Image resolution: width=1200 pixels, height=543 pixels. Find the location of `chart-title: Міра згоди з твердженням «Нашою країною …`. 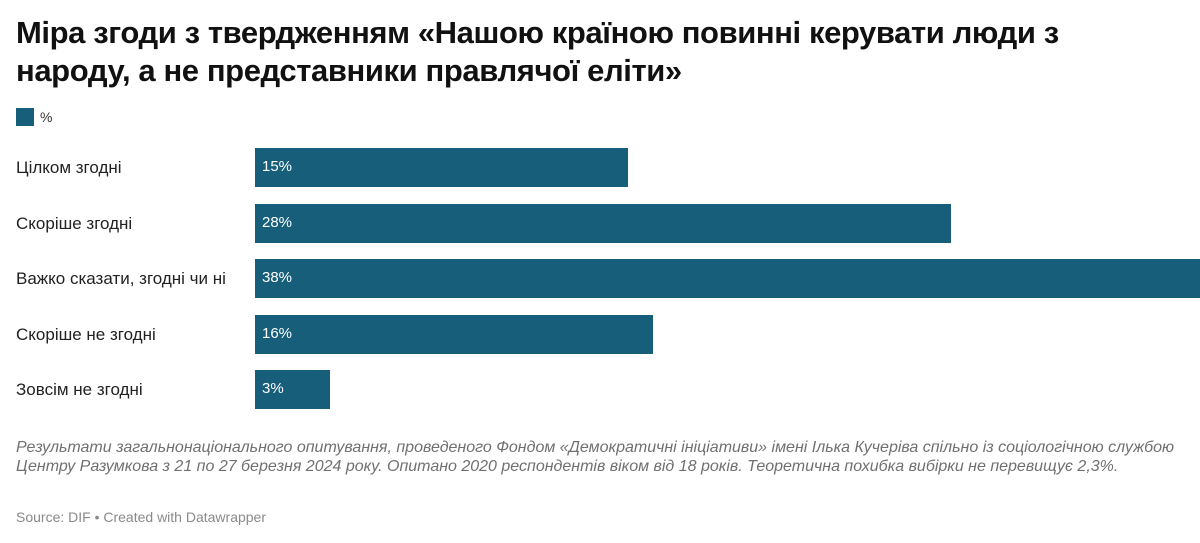

chart-title: Міра згоди з твердженням «Нашою країною … is located at coordinates (537, 51).